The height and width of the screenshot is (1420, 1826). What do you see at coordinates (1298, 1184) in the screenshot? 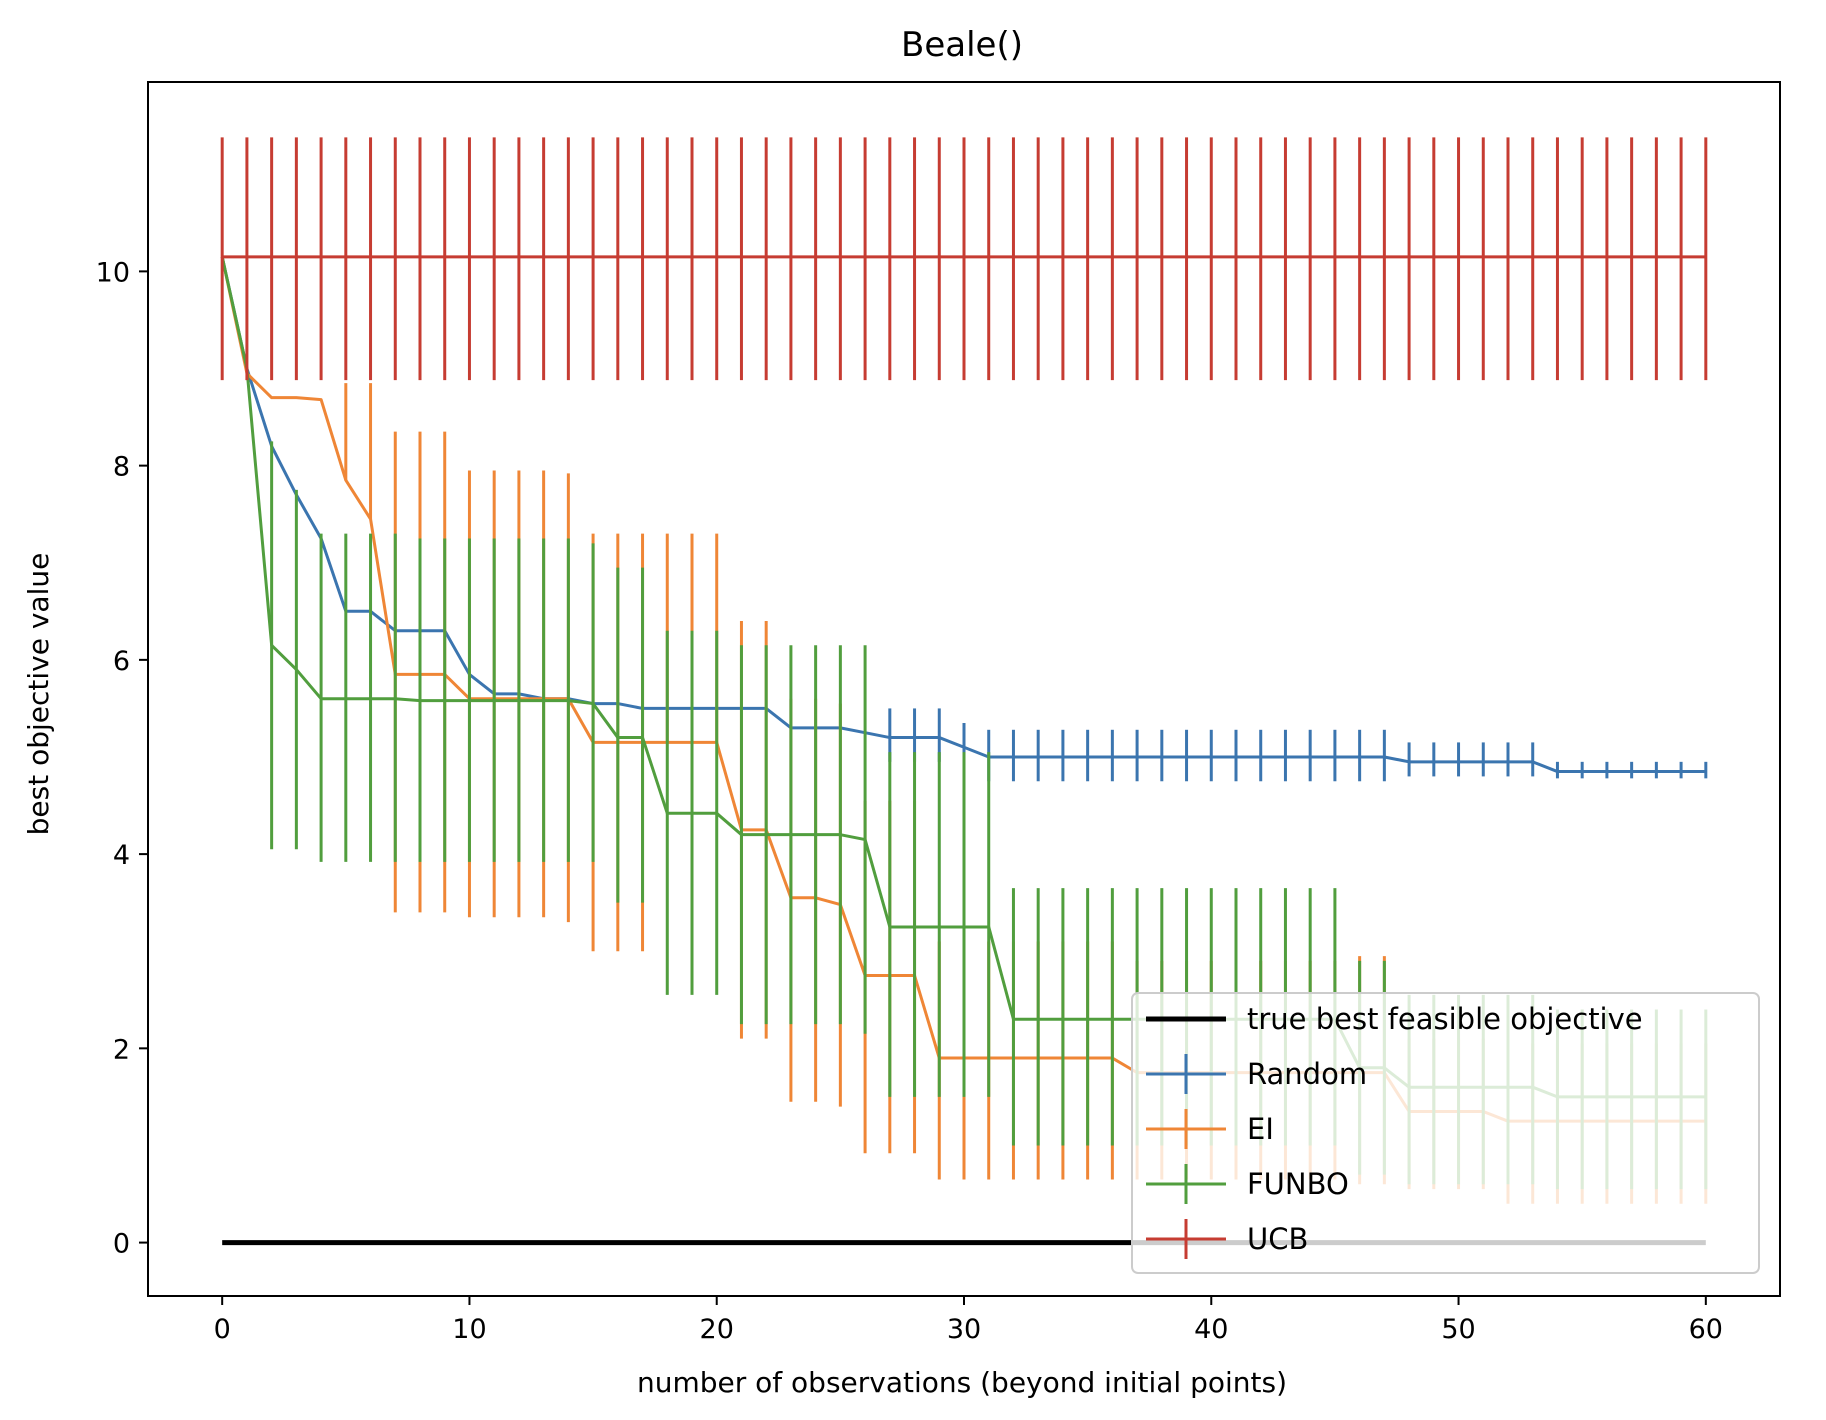
I see `legend-label: FUNBO` at bounding box center [1298, 1184].